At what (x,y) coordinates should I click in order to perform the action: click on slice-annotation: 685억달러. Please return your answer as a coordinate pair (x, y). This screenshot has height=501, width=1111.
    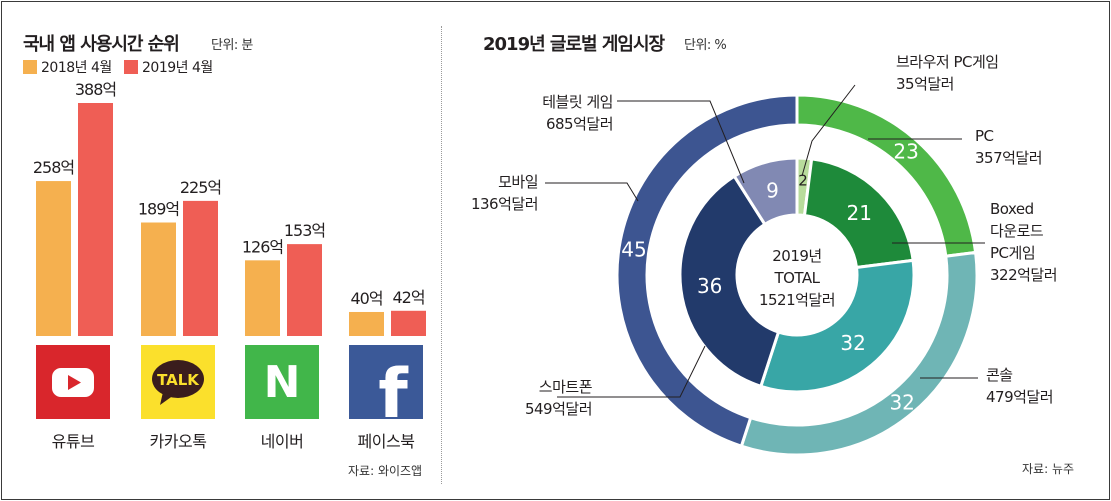
    Looking at the image, I should click on (579, 124).